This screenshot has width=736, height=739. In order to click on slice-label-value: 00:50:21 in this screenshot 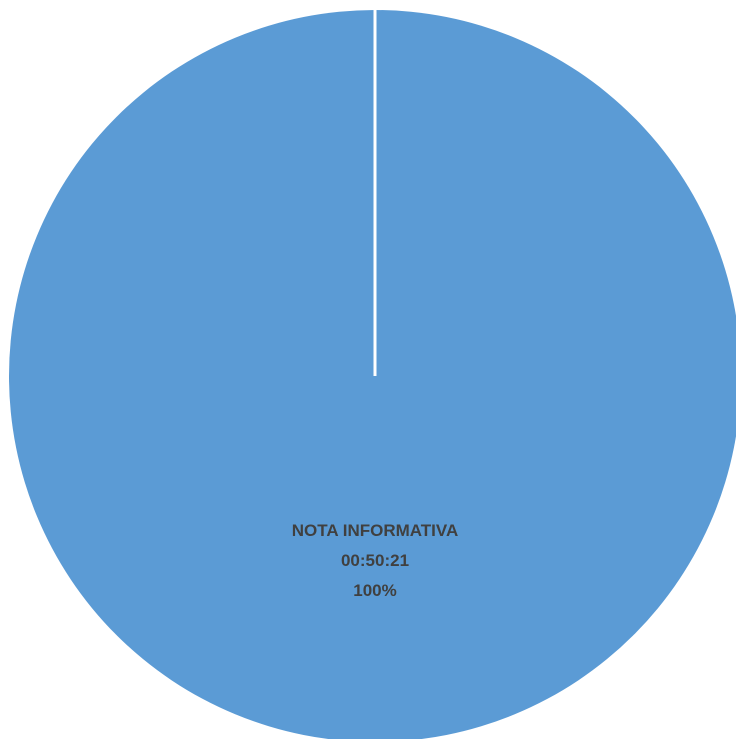, I will do `click(375, 560)`.